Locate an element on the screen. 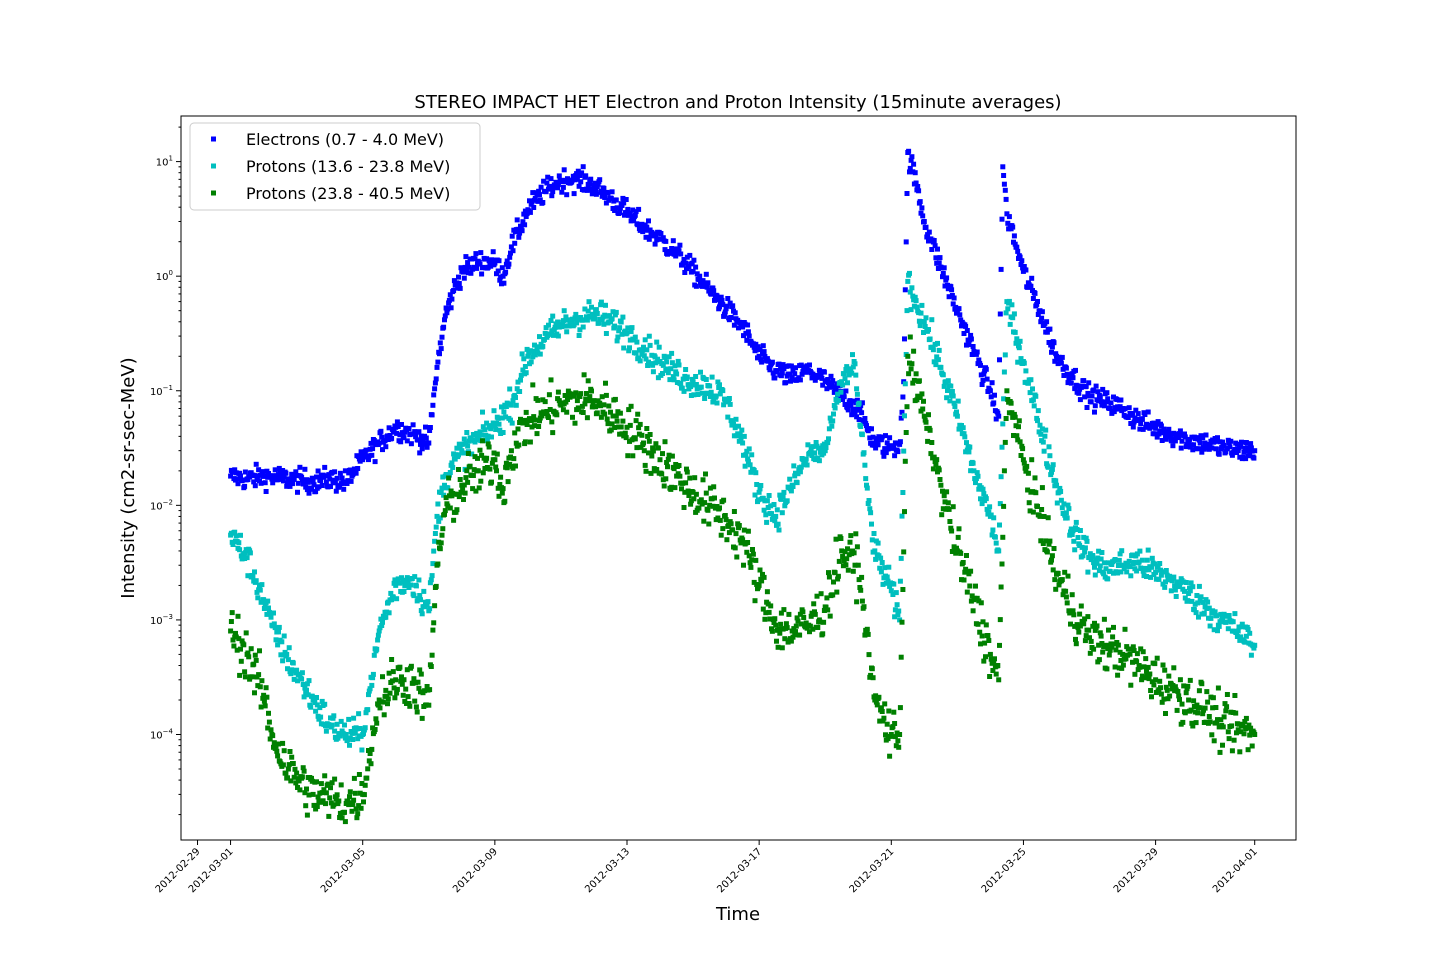  y-tick-exponent: −1 is located at coordinates (168, 388).